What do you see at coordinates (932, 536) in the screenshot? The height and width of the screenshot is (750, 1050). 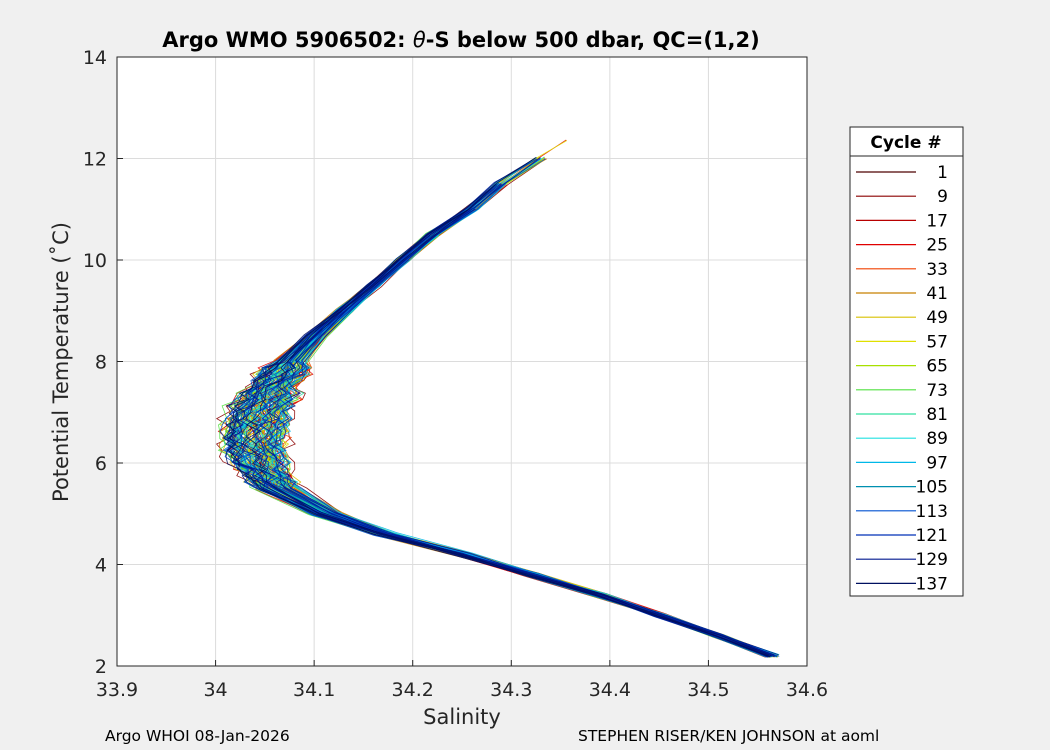 I see `legend-label: 121` at bounding box center [932, 536].